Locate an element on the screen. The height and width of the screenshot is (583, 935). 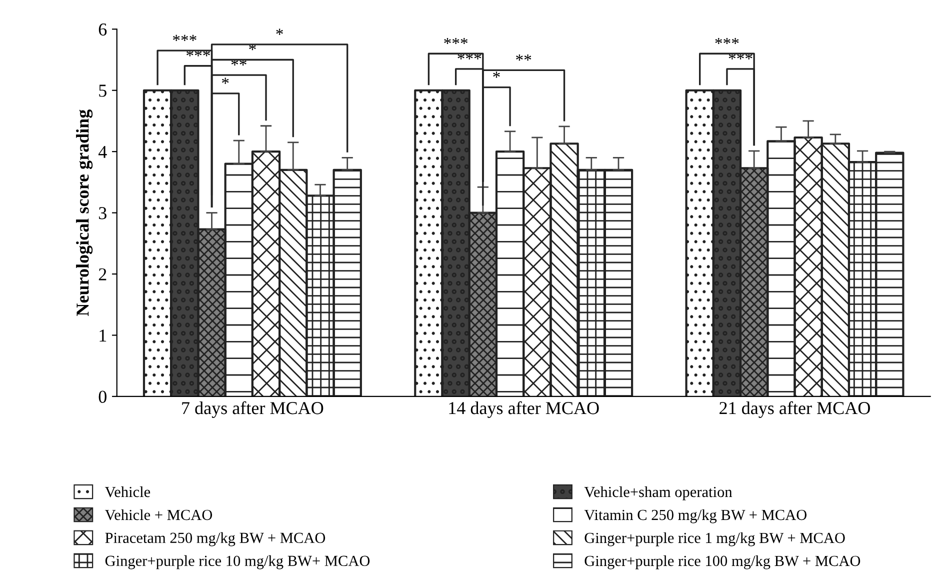
y-tick-label: 4 is located at coordinates (102, 152).